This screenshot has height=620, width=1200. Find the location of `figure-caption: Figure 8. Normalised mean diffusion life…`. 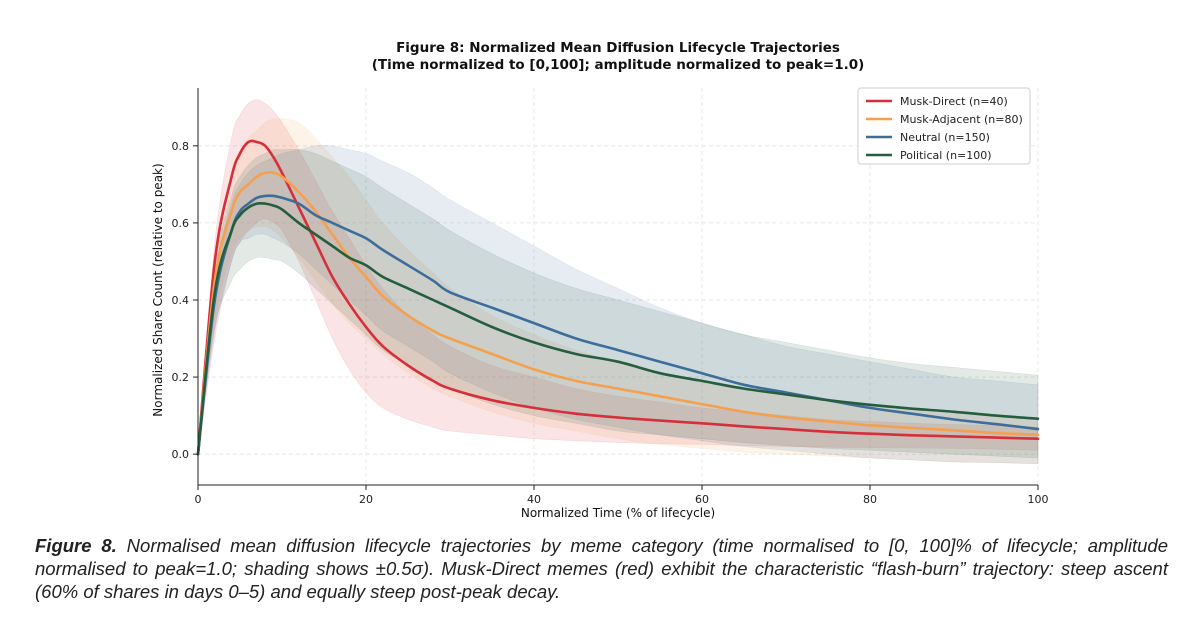

figure-caption: Figure 8. Normalised mean diffusion life… is located at coordinates (601, 568).